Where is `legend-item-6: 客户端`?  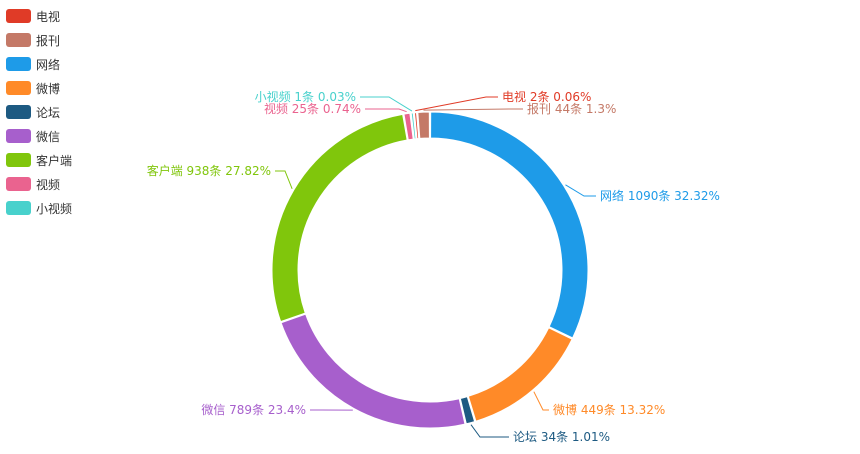 legend-item-6: 客户端 is located at coordinates (39, 160).